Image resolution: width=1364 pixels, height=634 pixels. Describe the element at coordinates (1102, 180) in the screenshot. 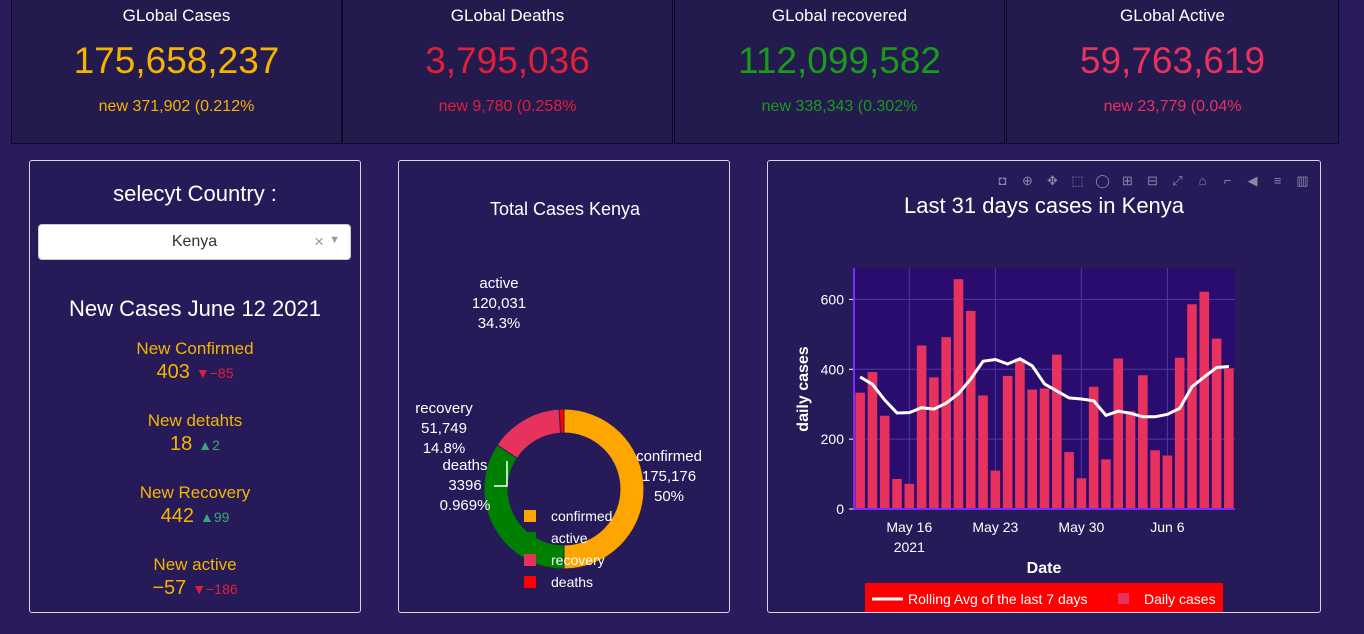

I see `lasso-icon: ◯` at that location.